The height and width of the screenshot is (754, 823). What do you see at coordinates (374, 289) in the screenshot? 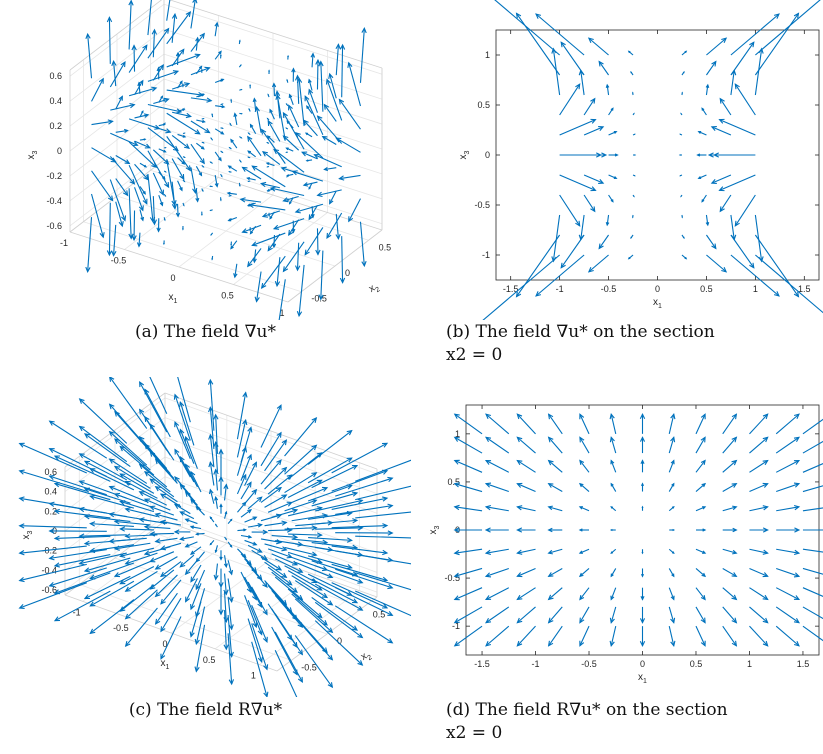
I see `y-axis-label: x2` at bounding box center [374, 289].